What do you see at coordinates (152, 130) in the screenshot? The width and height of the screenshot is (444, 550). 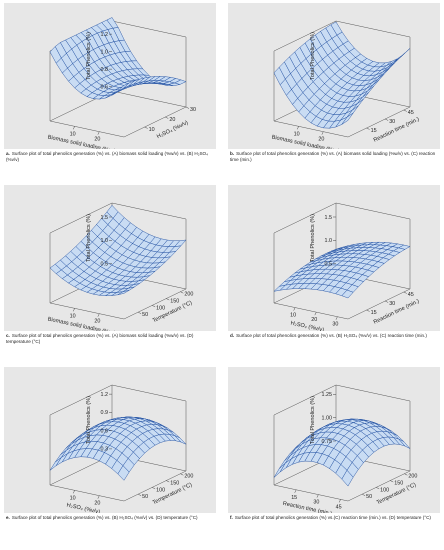 I see `y-tick-label: 10` at bounding box center [152, 130].